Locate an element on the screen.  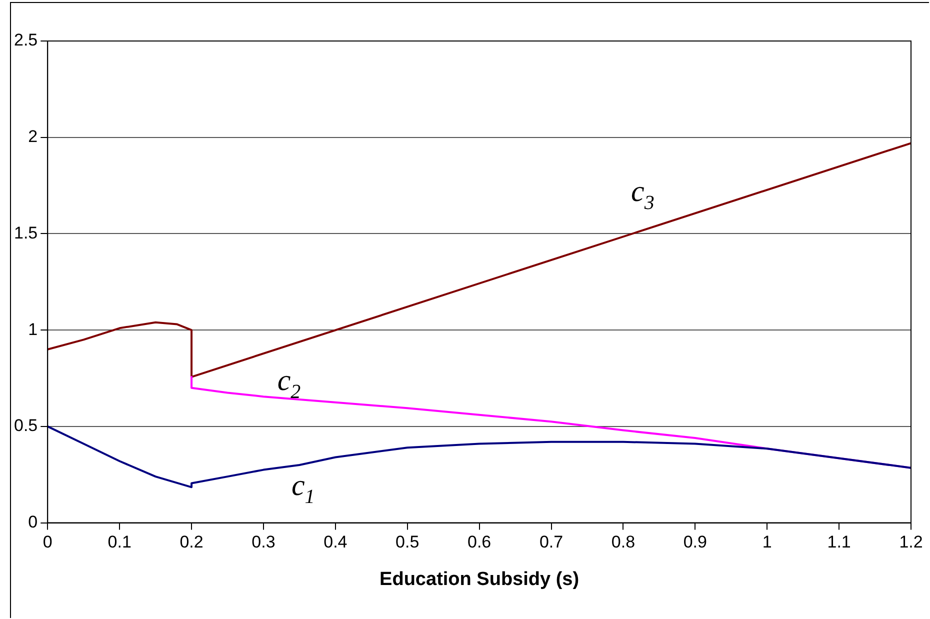
y-tick-label: 1.5 is located at coordinates (26, 232).